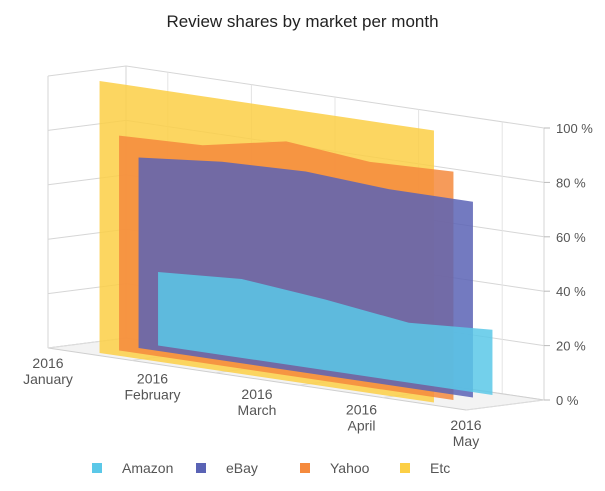  Describe the element at coordinates (48, 371) in the screenshot. I see `x-tick-label: 2016 January` at that location.